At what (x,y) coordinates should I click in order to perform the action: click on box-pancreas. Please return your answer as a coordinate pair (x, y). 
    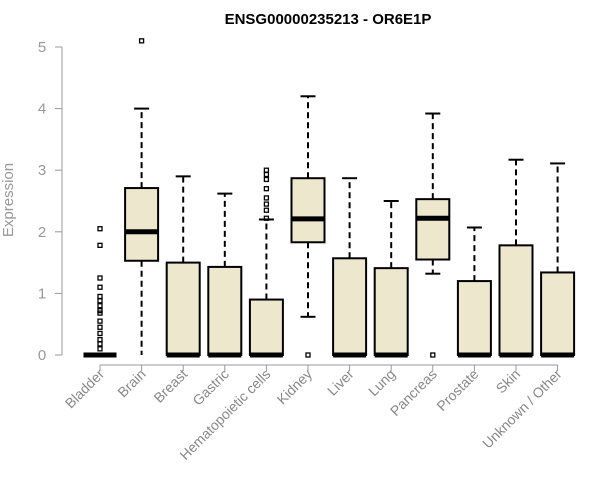
    Looking at the image, I should click on (433, 235).